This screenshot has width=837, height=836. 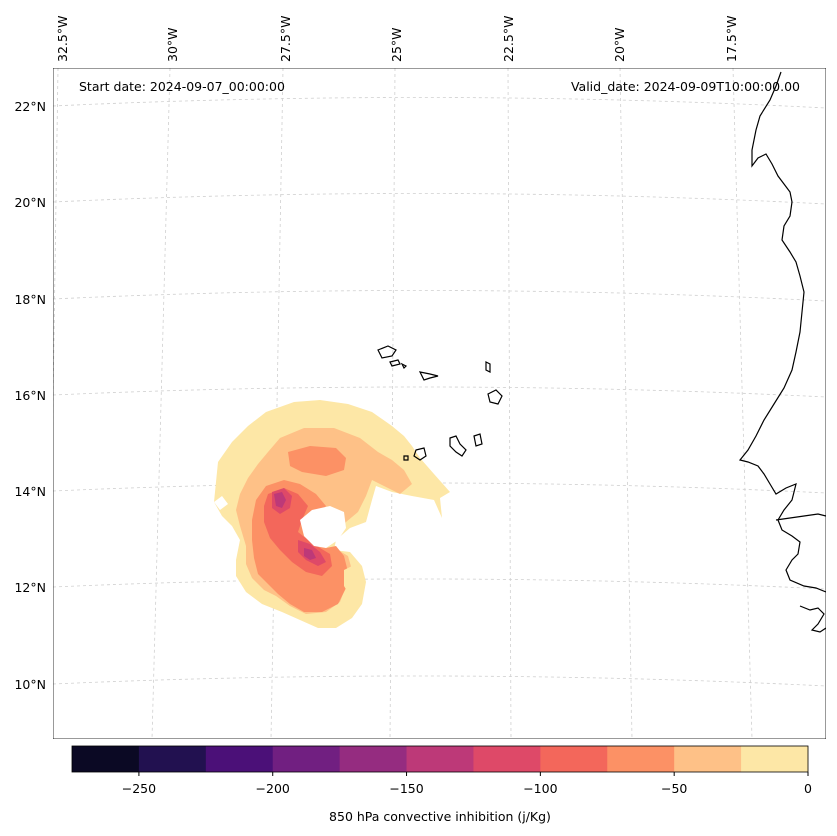 What do you see at coordinates (392, 403) in the screenshot?
I see `lon-line-25w` at bounding box center [392, 403].